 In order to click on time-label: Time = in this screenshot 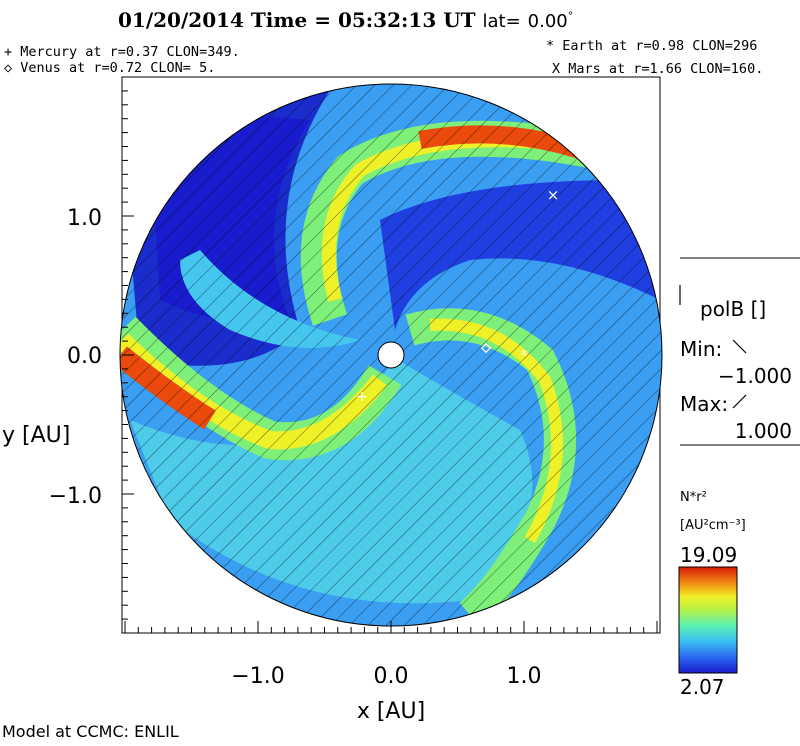, I will do `click(290, 20)`.